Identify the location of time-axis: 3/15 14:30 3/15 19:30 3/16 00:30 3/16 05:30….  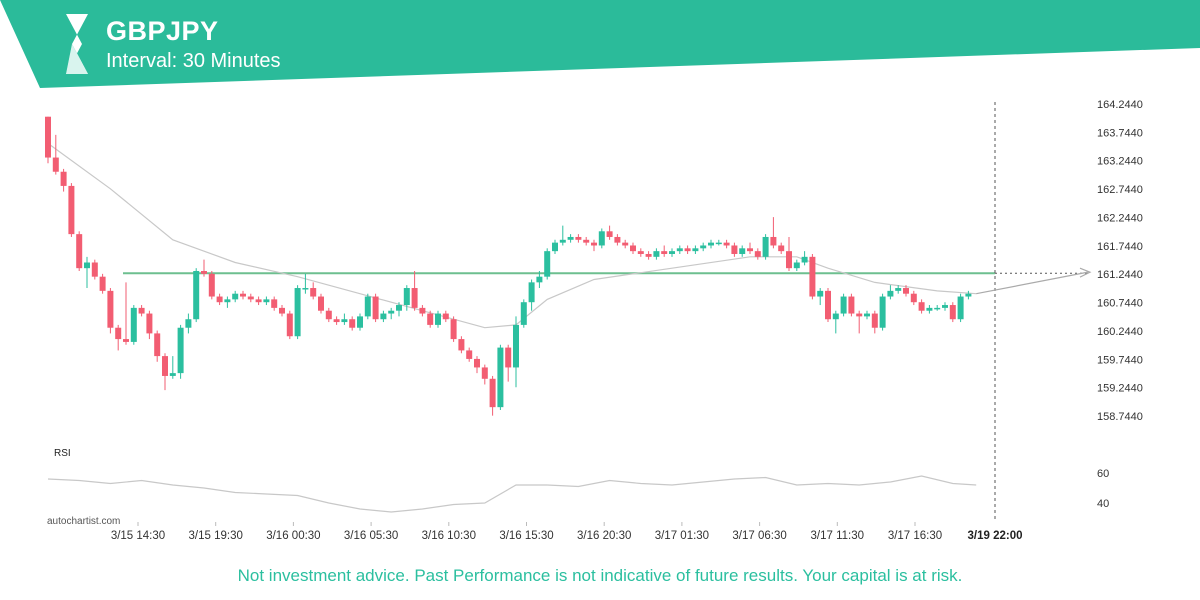
(567, 532).